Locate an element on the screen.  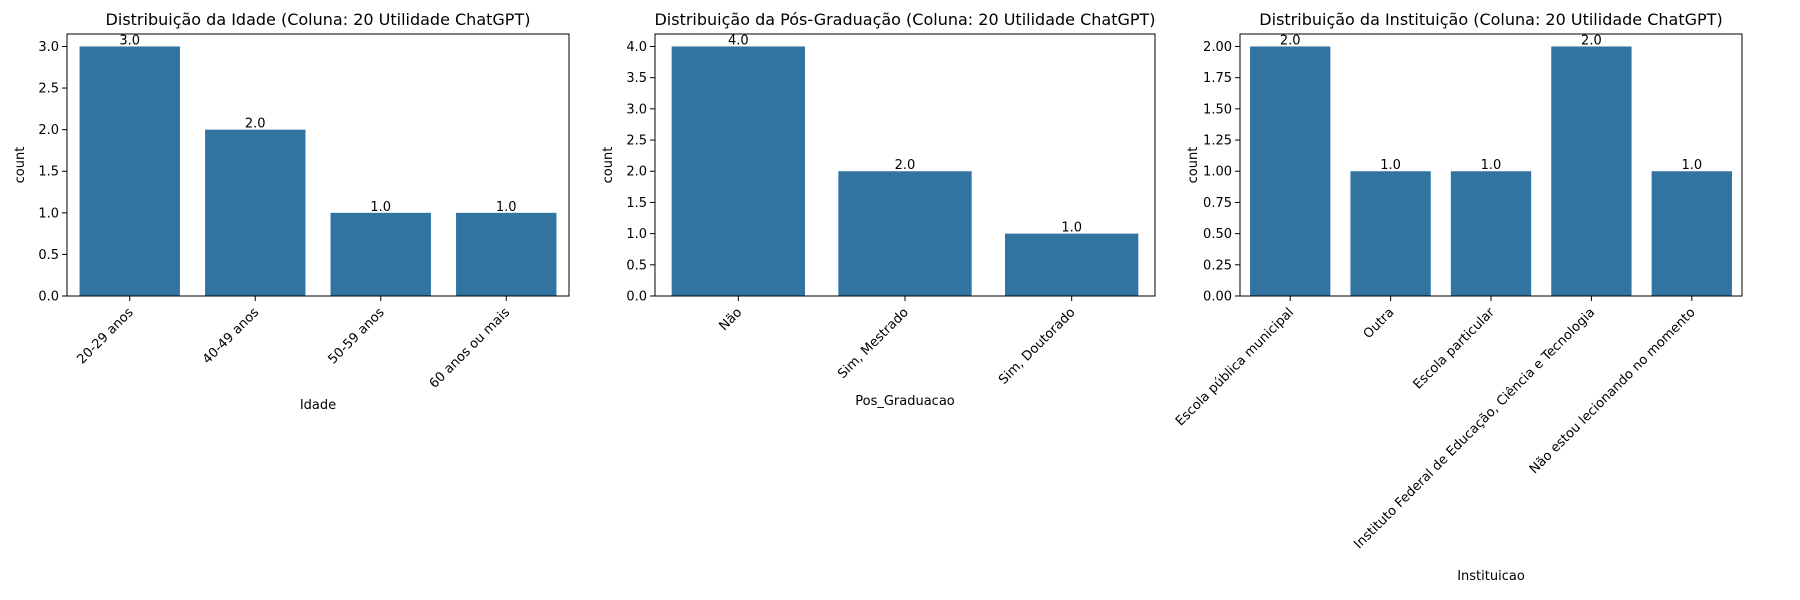
x-axis-label: Instituicao is located at coordinates (1491, 576).